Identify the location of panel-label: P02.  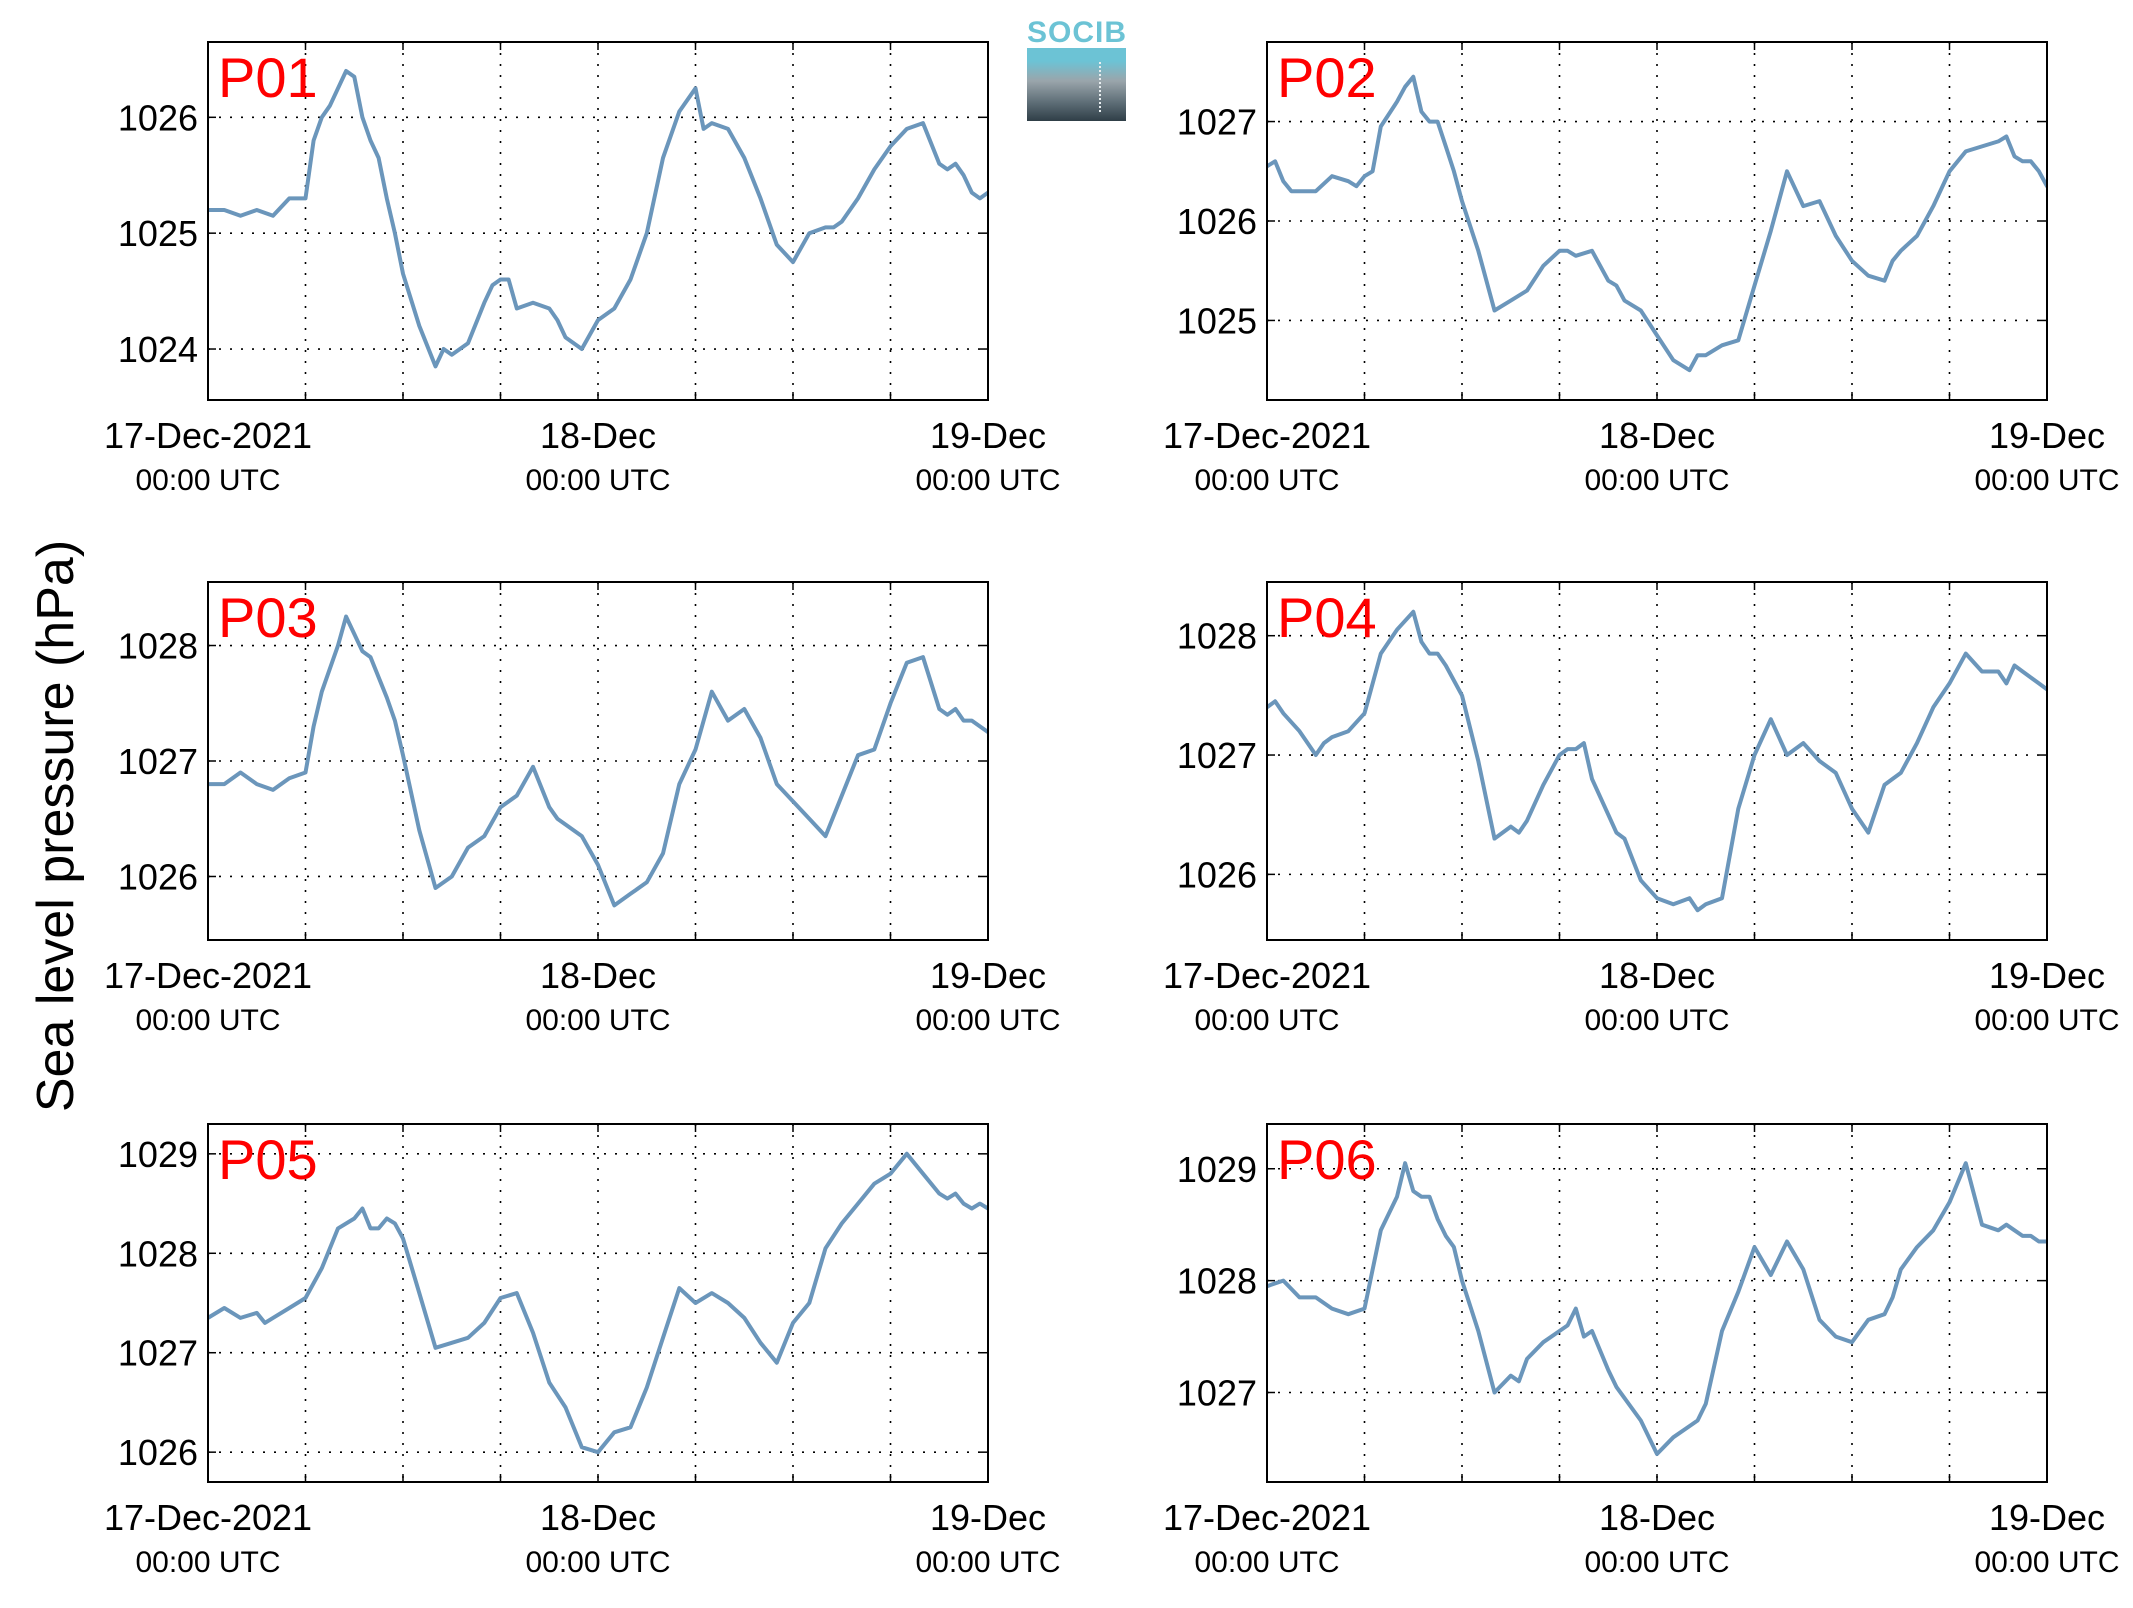
(1327, 77).